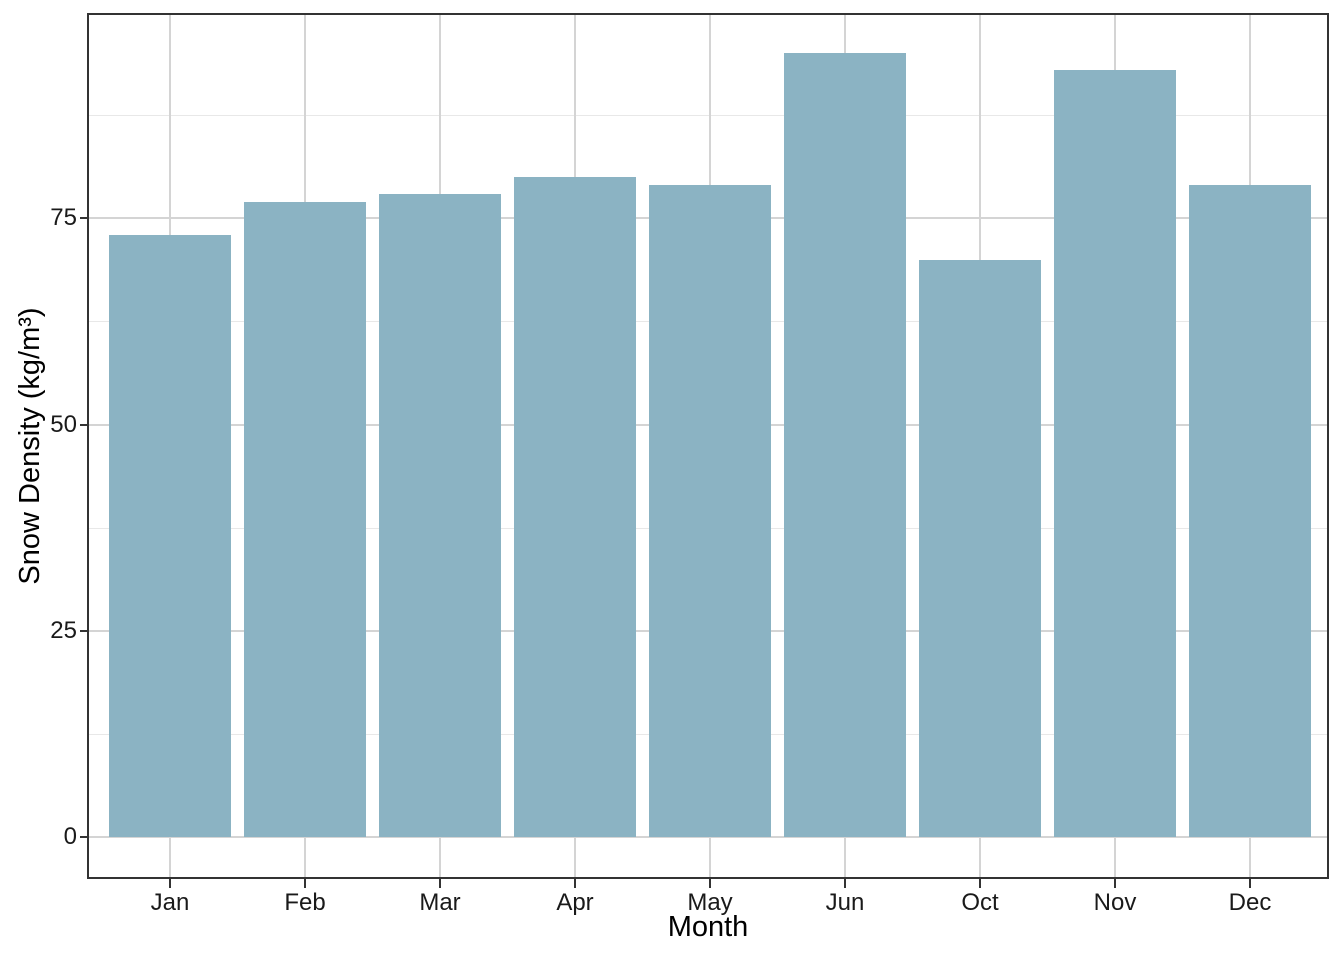 Image resolution: width=1344 pixels, height=960 pixels. I want to click on bar-jun, so click(845, 445).